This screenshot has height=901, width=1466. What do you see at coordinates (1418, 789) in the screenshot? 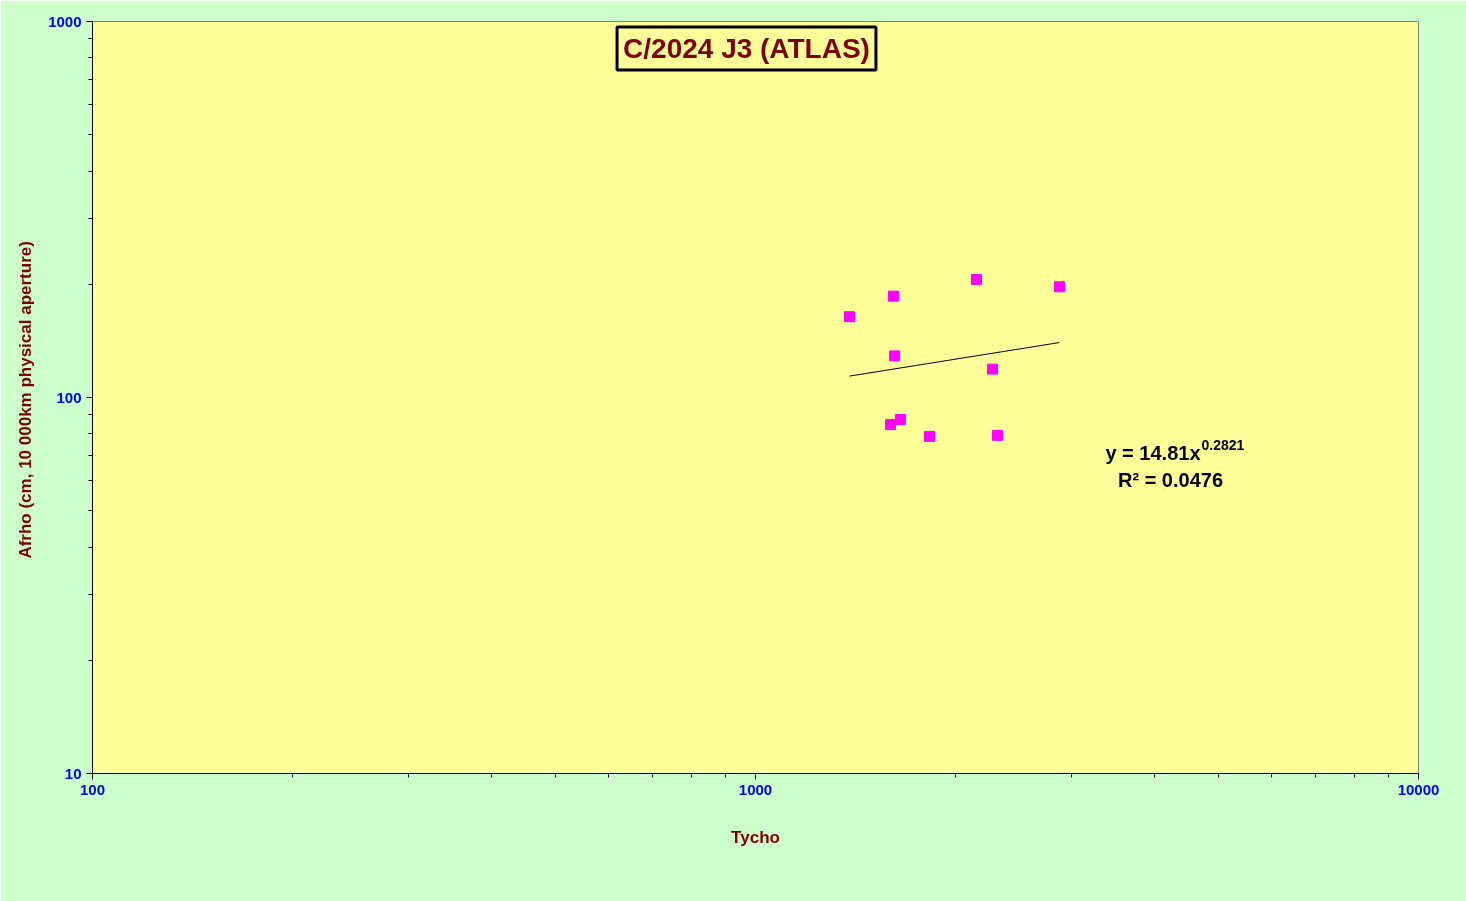
I see `x-tick-label: 10000` at bounding box center [1418, 789].